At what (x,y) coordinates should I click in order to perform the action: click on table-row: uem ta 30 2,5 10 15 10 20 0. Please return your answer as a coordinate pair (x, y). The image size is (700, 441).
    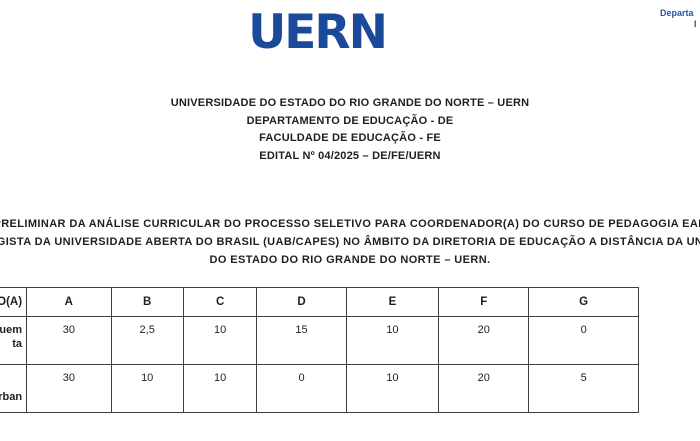
    Looking at the image, I should click on (319, 340).